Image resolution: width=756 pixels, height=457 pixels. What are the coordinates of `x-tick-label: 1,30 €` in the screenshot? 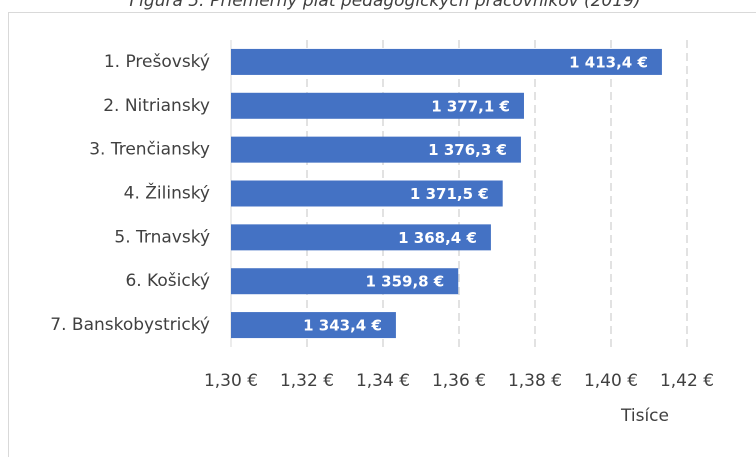 It's located at (231, 381).